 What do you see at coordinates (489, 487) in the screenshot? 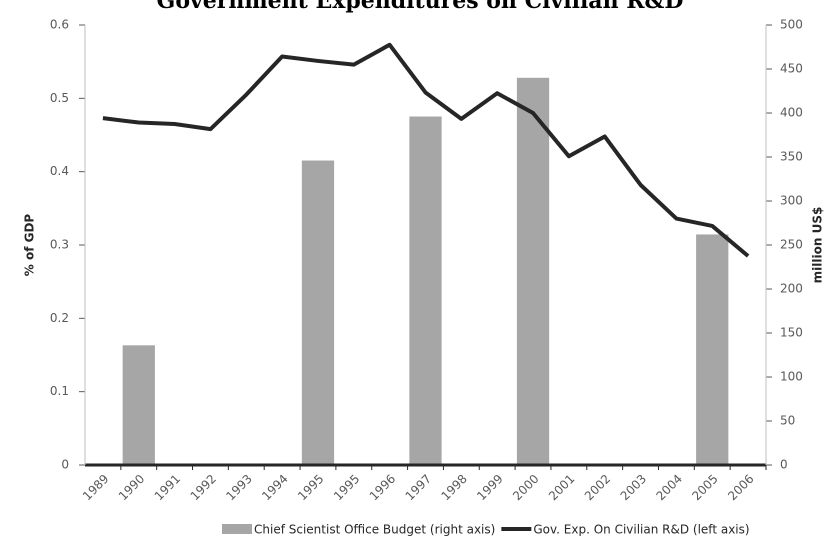
I see `x-tick-label: 1999` at bounding box center [489, 487].